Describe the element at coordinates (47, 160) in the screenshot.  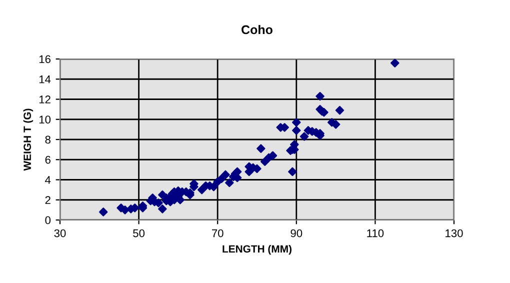
I see `y-tick-label: 6` at that location.